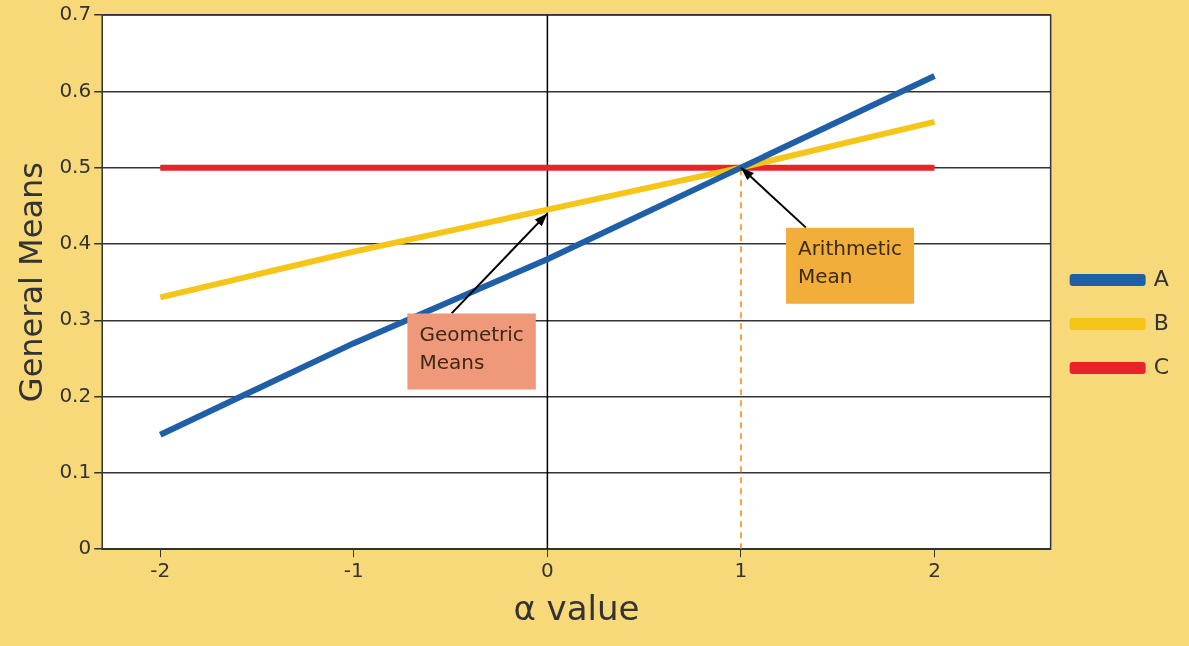 This screenshot has height=646, width=1189. What do you see at coordinates (353, 570) in the screenshot?
I see `x-tick-label: -1` at bounding box center [353, 570].